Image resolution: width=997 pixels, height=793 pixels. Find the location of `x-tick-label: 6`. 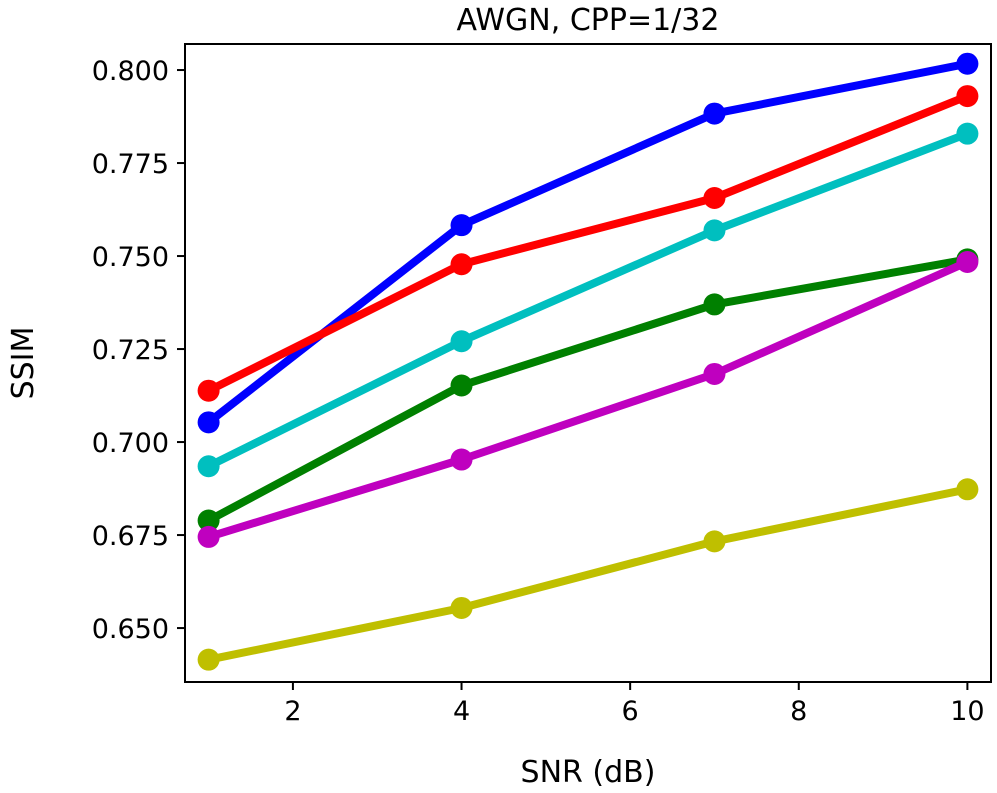

x-tick-label: 6 is located at coordinates (630, 711).